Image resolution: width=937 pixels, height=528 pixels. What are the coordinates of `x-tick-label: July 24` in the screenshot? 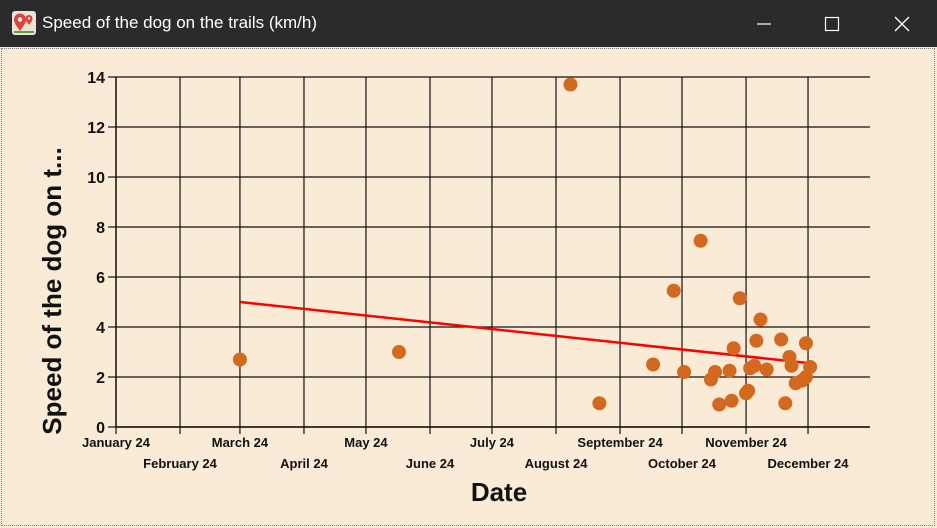 It's located at (492, 442).